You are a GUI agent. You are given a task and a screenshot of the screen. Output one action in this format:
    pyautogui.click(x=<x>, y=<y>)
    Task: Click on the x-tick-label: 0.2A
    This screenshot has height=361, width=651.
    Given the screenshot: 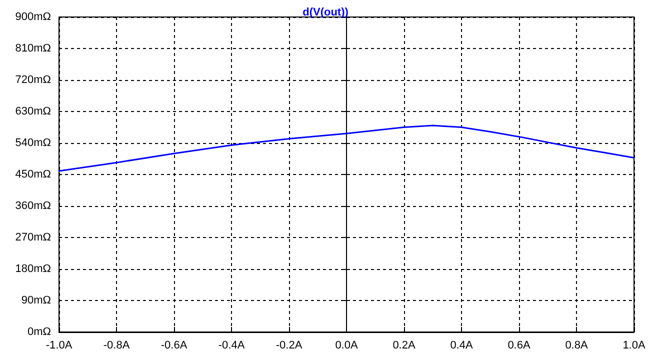 What is the action you would take?
    pyautogui.click(x=404, y=346)
    